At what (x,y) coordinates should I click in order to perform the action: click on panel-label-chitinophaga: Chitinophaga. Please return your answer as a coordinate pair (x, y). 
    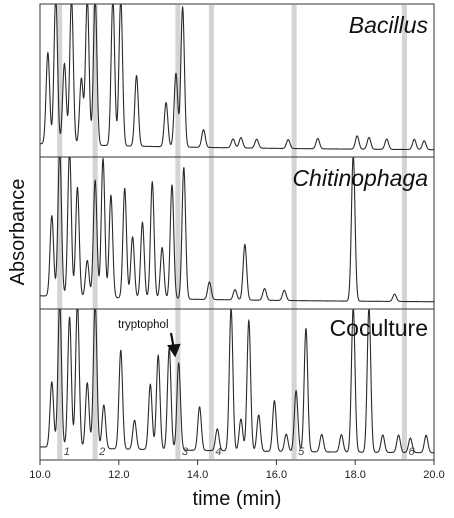
    Looking at the image, I should click on (360, 178).